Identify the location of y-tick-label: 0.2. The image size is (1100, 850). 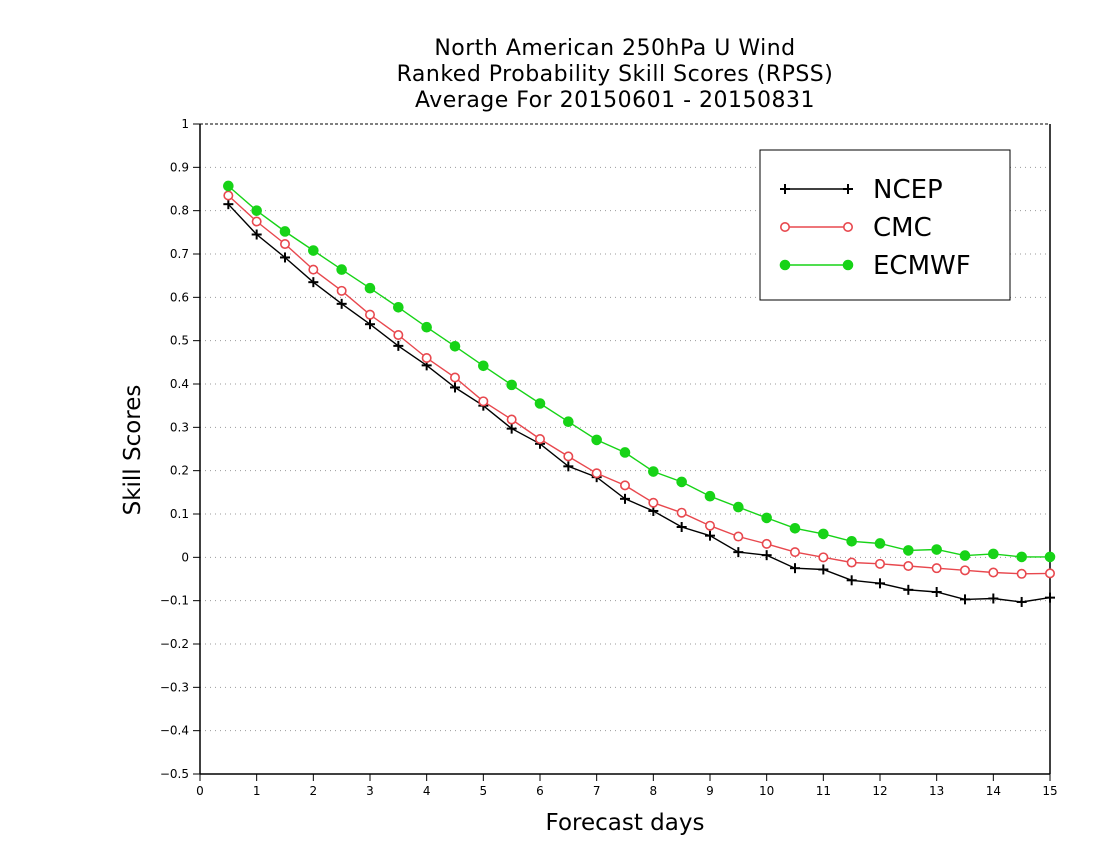
(179, 471).